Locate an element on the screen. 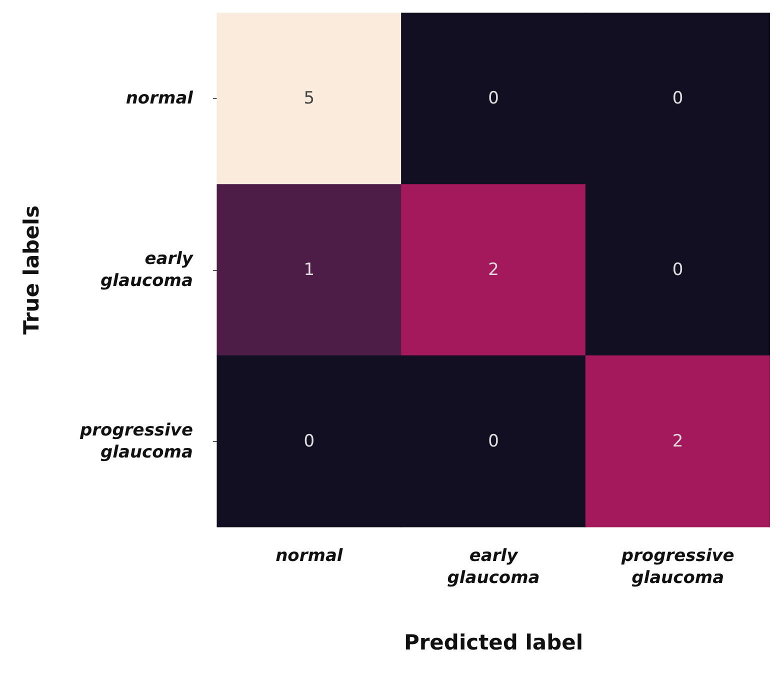  x-tick-label: normal is located at coordinates (310, 556).